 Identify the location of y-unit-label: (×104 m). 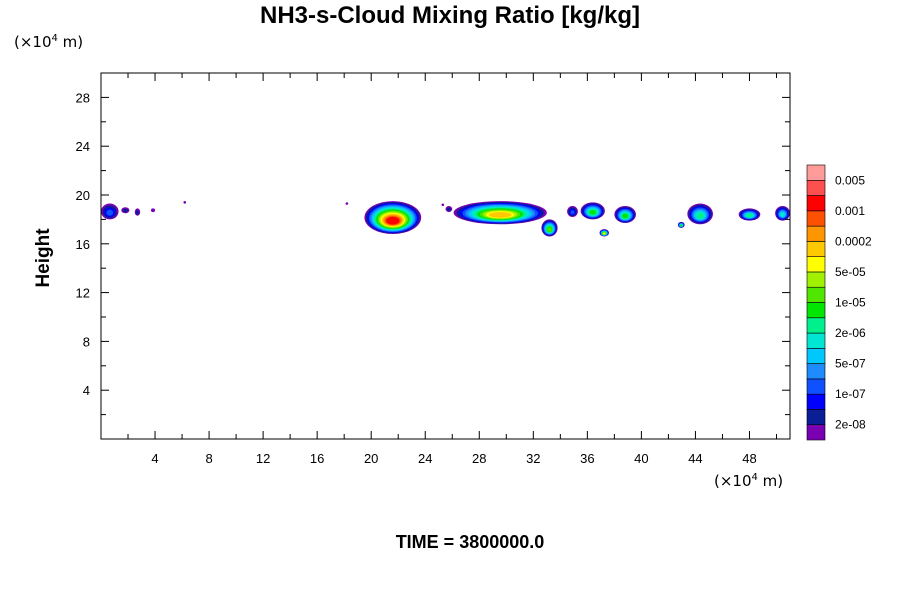
(48, 42).